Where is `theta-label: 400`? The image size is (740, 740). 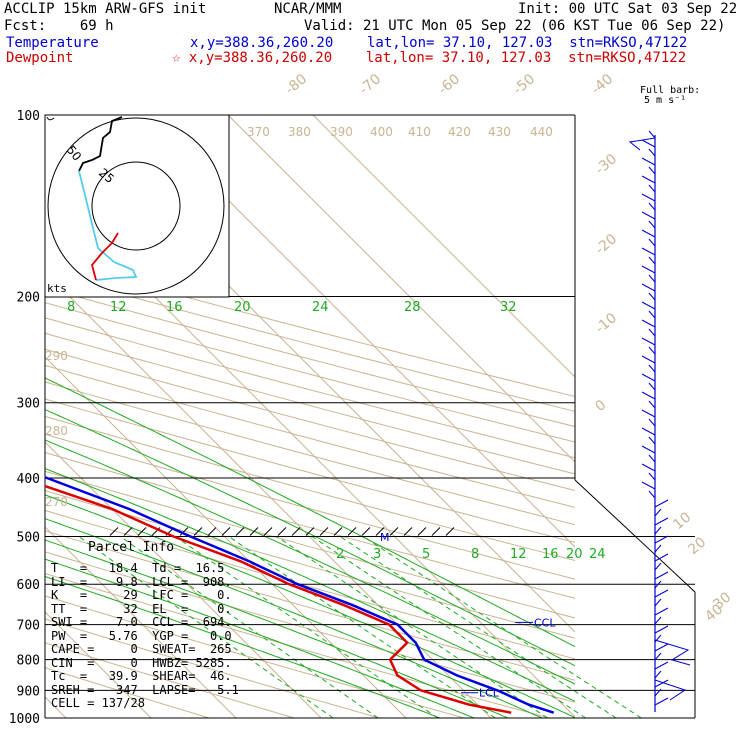
theta-label: 400 is located at coordinates (381, 132).